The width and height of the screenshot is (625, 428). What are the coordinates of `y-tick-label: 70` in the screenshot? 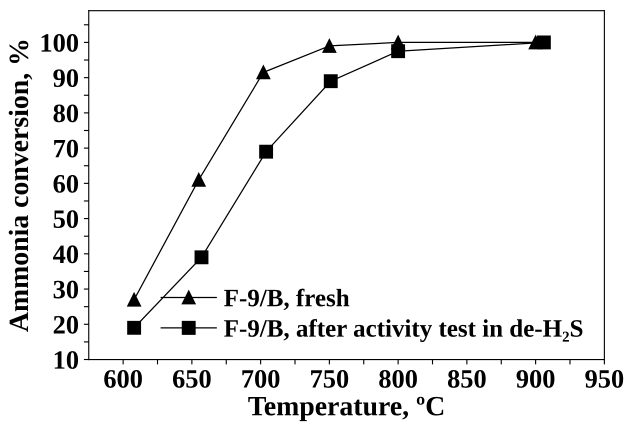 It's located at (66, 149).